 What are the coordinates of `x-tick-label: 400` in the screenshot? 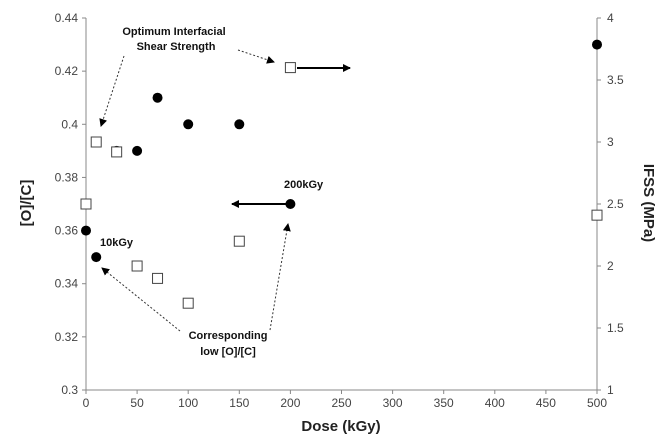 It's located at (495, 403).